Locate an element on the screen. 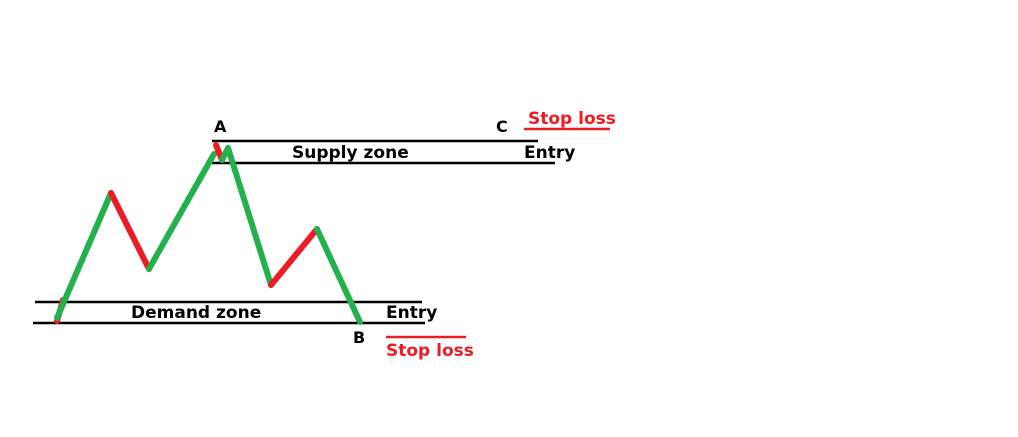 The image size is (1018, 437). sell-entry-label: Entry is located at coordinates (549, 153).